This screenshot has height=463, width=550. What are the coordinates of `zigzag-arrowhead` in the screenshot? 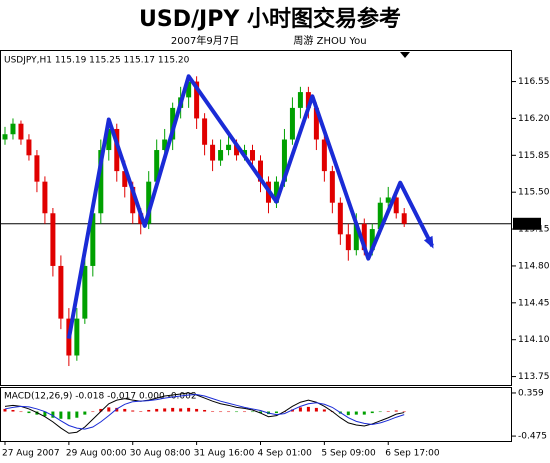 It's located at (428, 242).